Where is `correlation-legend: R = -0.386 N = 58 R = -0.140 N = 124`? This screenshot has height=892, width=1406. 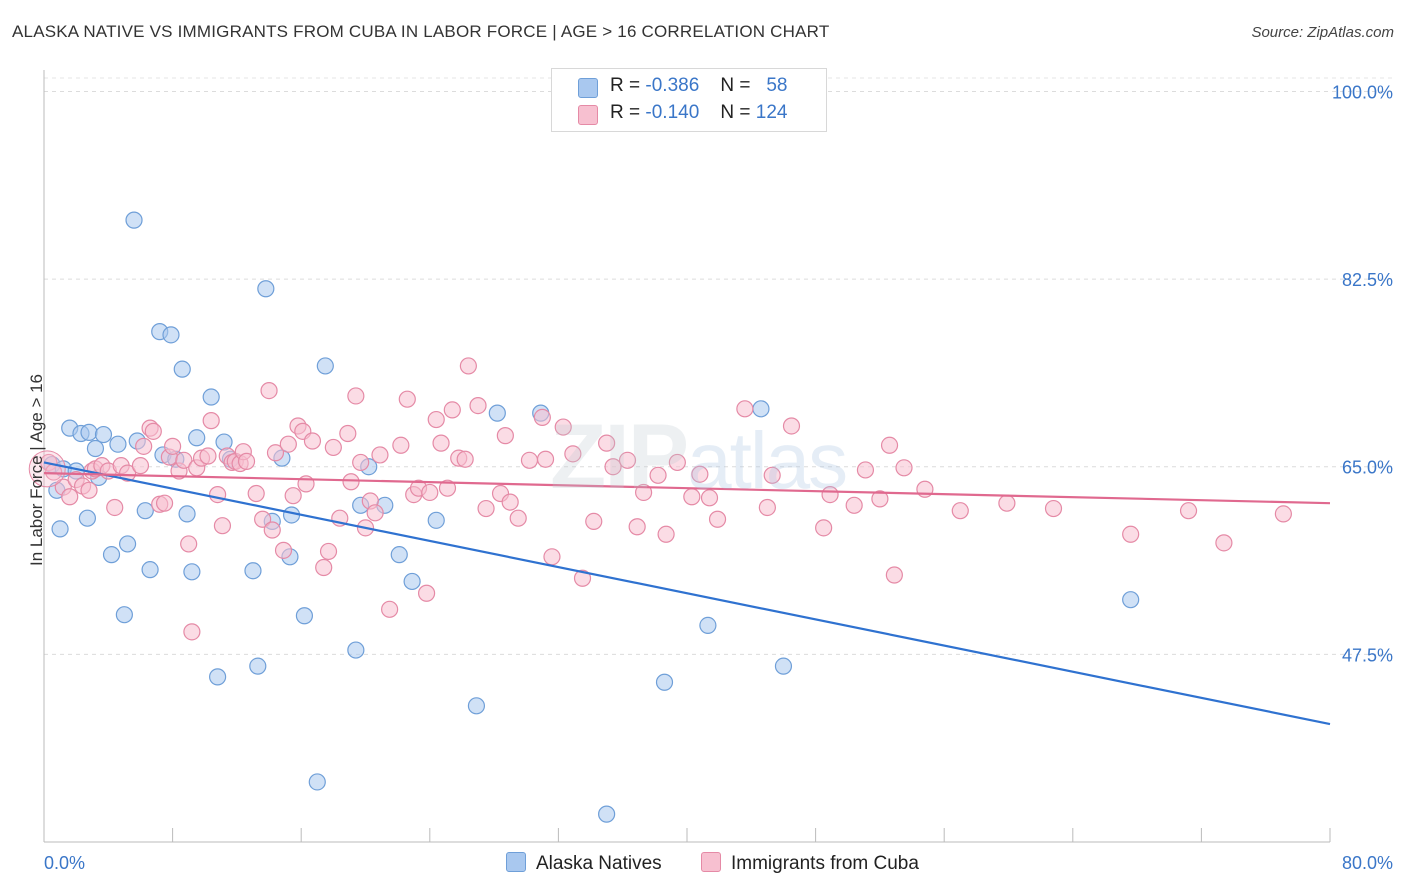
correlation-legend: R = -0.386 N = 58 R = -0.140 N = 124 is located at coordinates (689, 100).